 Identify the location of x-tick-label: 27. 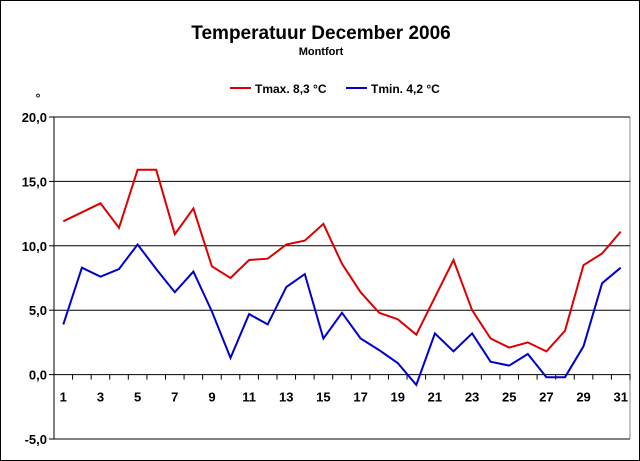
(546, 397).